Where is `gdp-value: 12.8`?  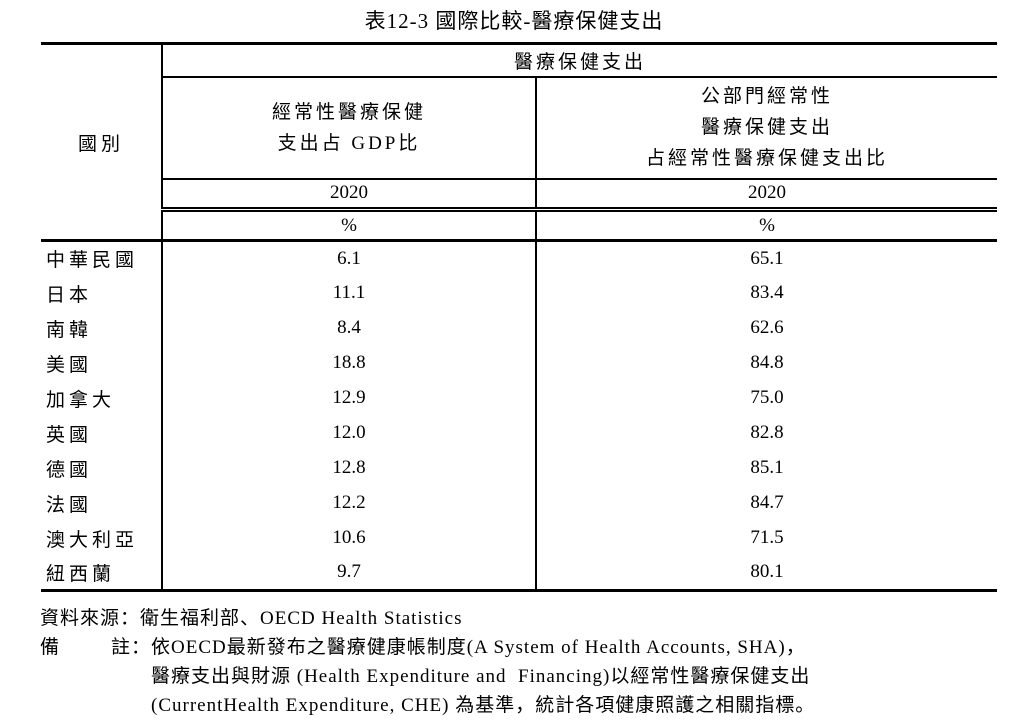
gdp-value: 12.8 is located at coordinates (349, 468).